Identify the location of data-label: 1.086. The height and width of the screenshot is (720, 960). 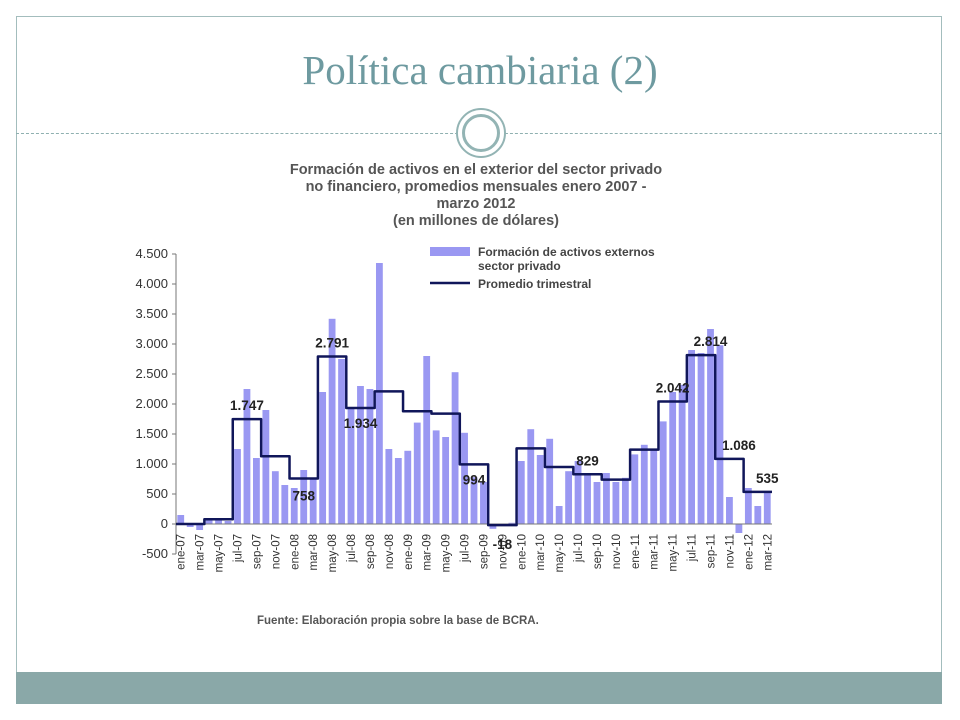
(739, 445).